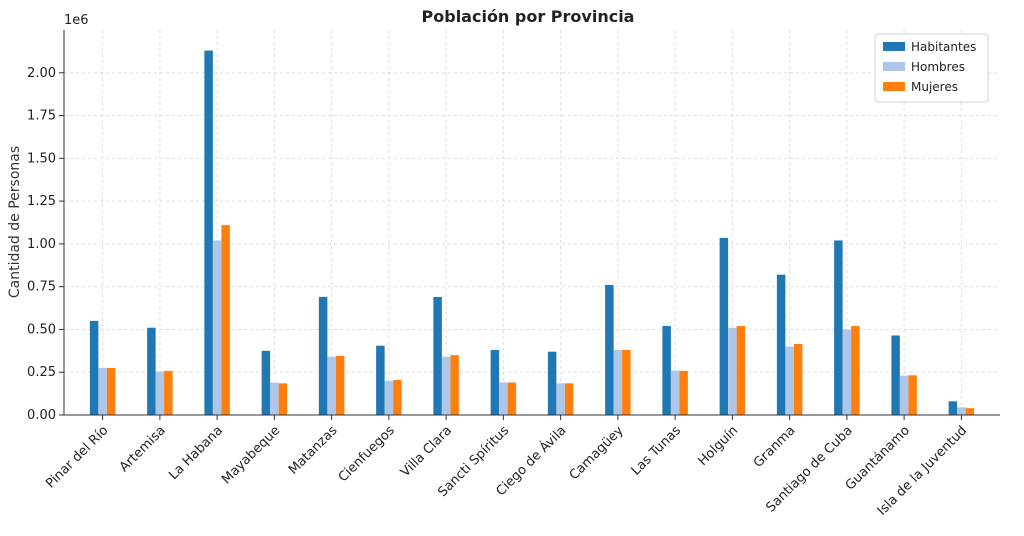 This screenshot has height=536, width=1024. What do you see at coordinates (938, 67) in the screenshot?
I see `legend-label-hombres: Hombres` at bounding box center [938, 67].